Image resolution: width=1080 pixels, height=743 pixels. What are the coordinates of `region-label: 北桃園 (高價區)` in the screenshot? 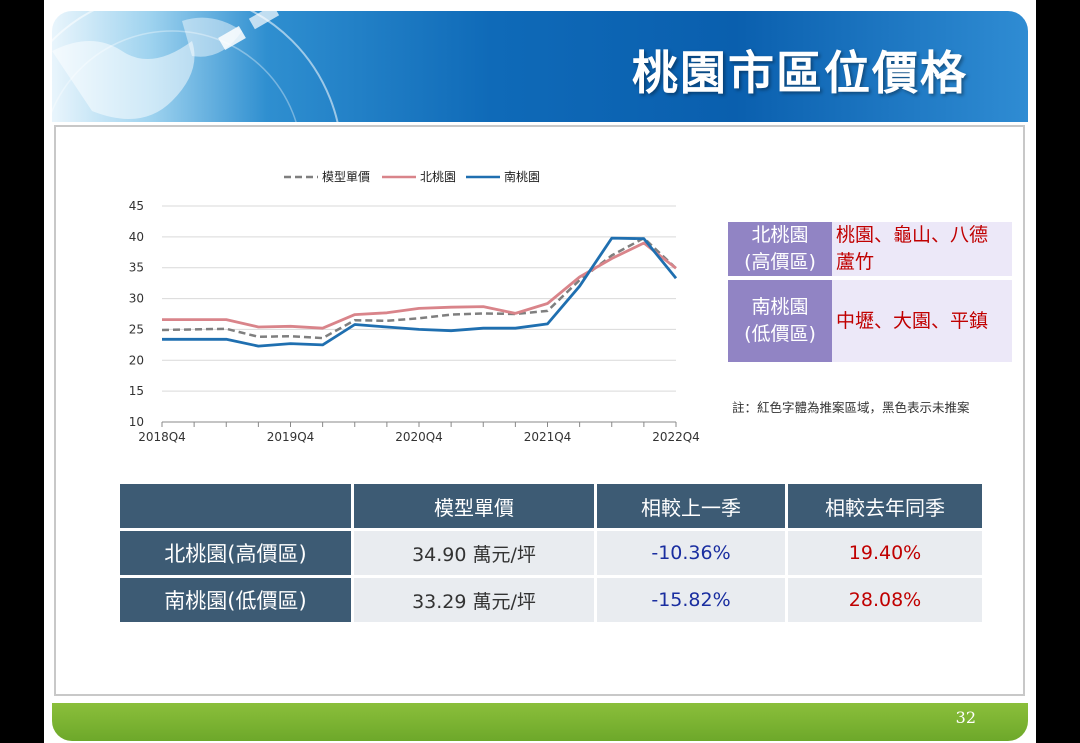 It's located at (780, 249).